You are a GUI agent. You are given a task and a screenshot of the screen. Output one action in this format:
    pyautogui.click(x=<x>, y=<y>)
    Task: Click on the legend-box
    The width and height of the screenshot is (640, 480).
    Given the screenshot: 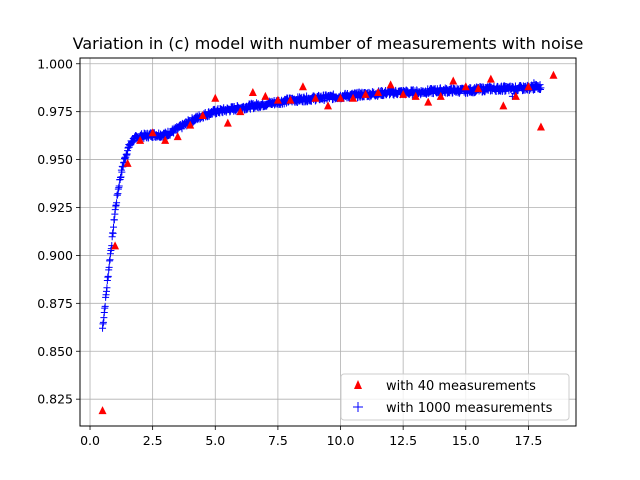 What is the action you would take?
    pyautogui.click(x=455, y=397)
    